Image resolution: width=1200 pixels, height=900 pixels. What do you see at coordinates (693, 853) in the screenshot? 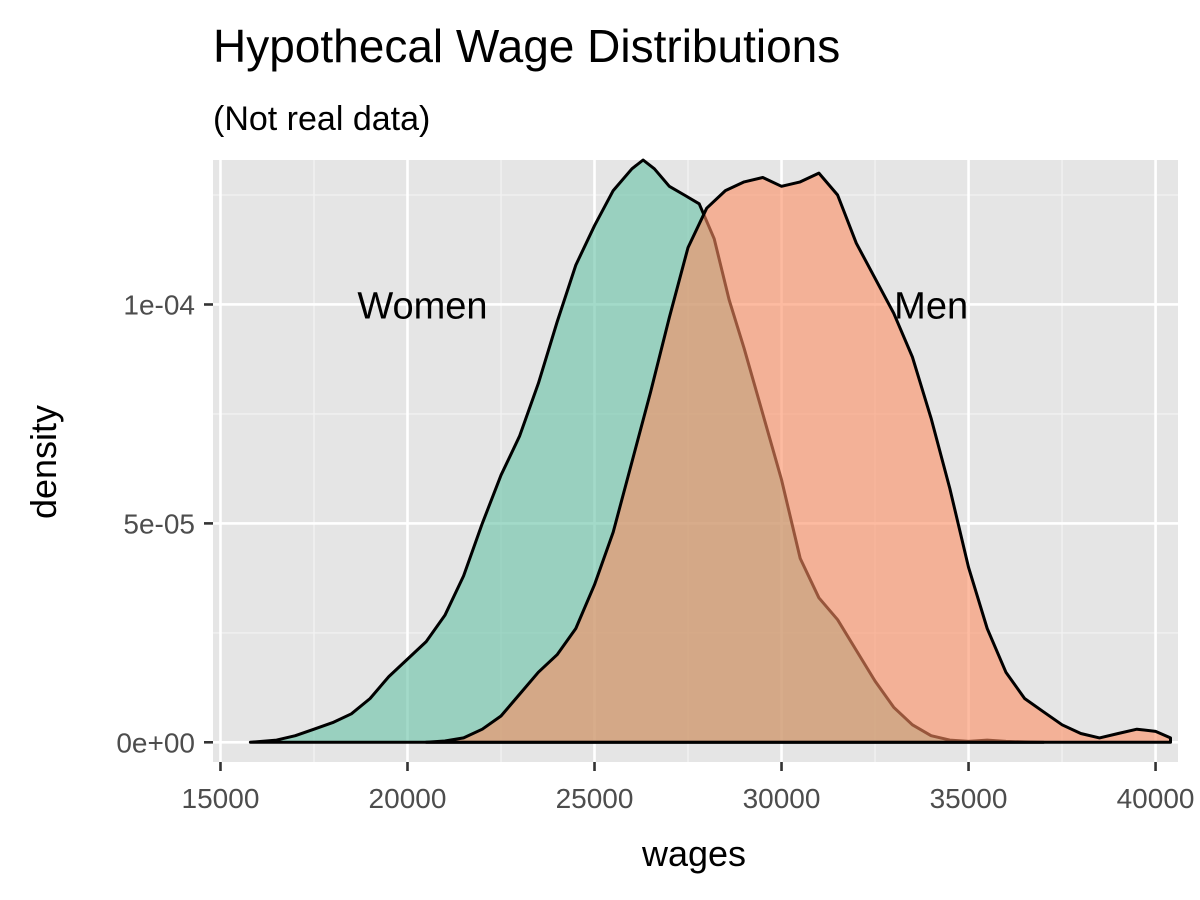
I see `x-axis-title: wages` at bounding box center [693, 853].